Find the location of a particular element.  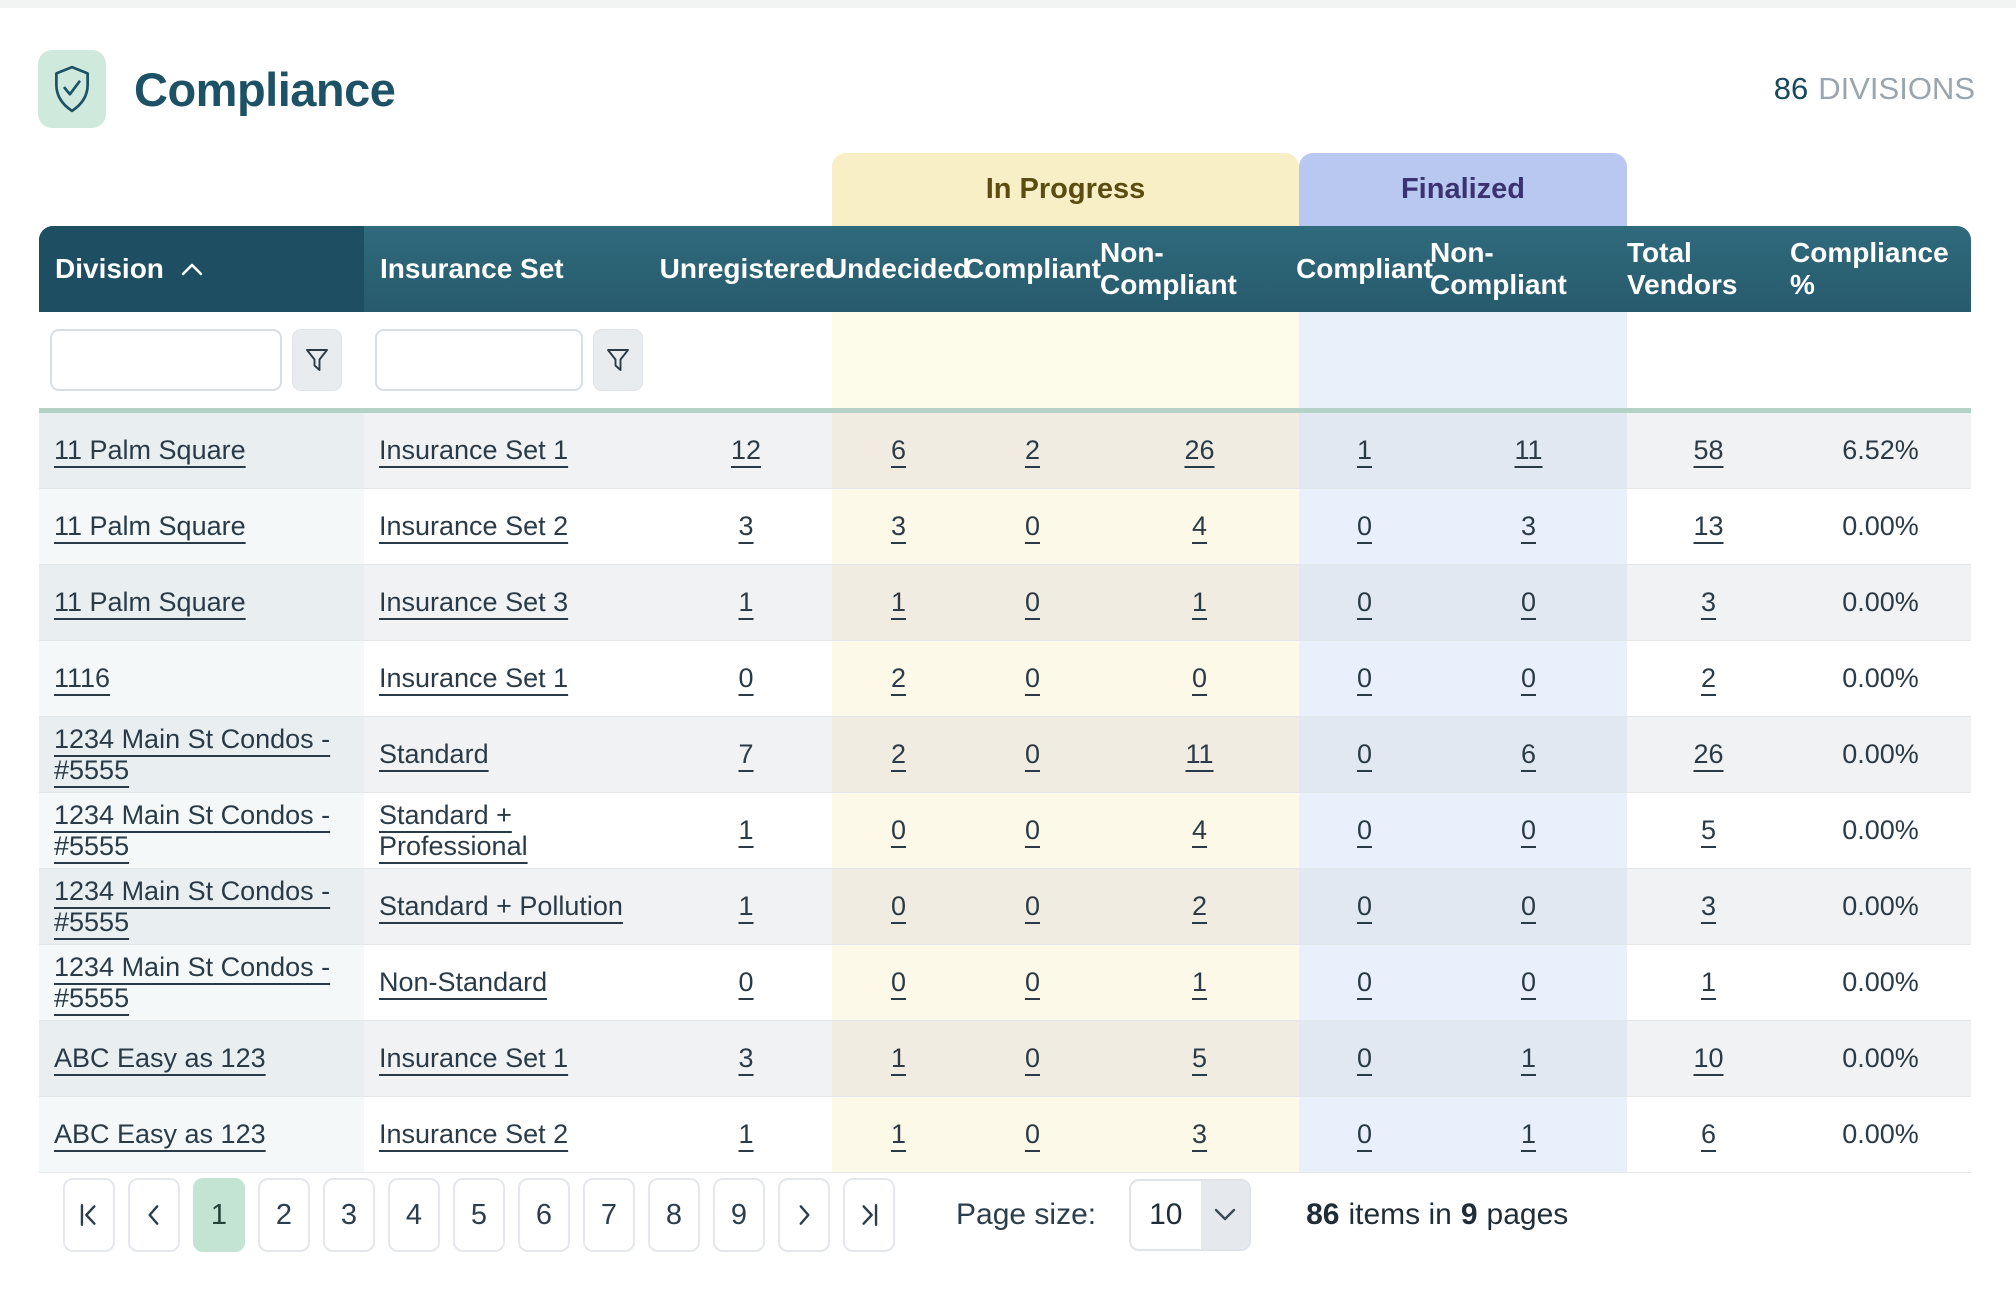

tab-finalized: Finalized is located at coordinates (1463, 189).